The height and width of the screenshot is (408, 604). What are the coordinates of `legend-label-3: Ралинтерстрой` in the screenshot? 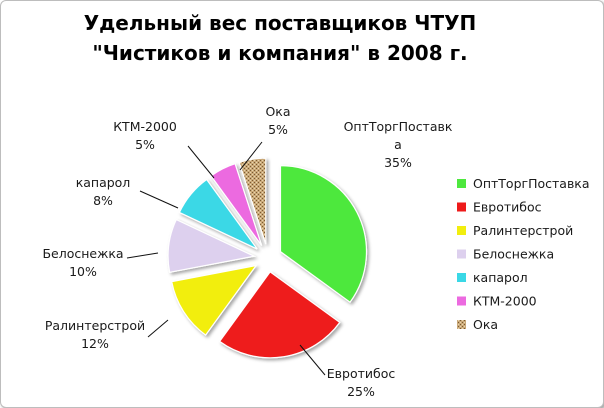 It's located at (523, 230).